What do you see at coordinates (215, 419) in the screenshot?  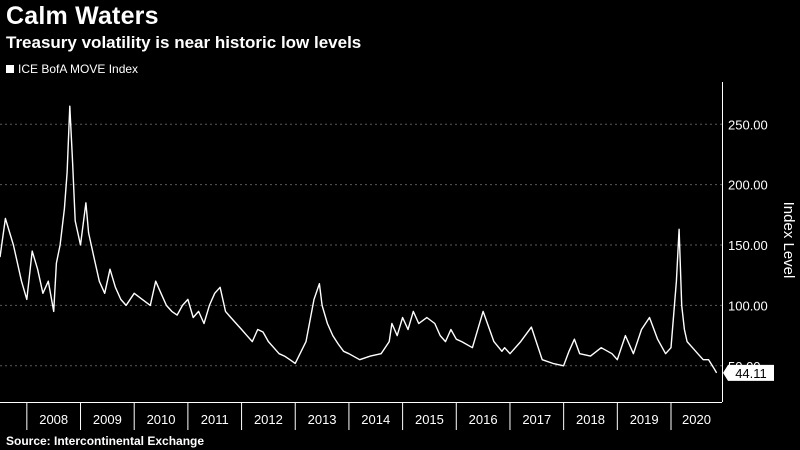 I see `x-tick-label: 2011` at bounding box center [215, 419].